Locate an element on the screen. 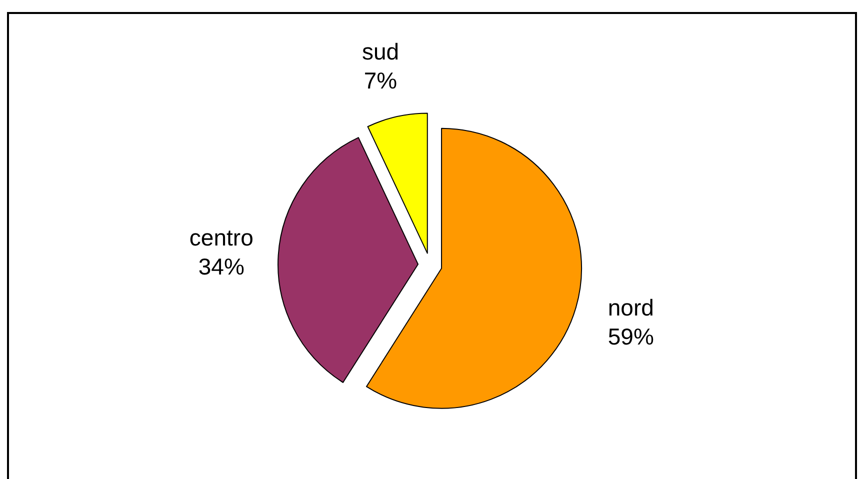 This screenshot has height=479, width=862. slice-label: nord is located at coordinates (631, 307).